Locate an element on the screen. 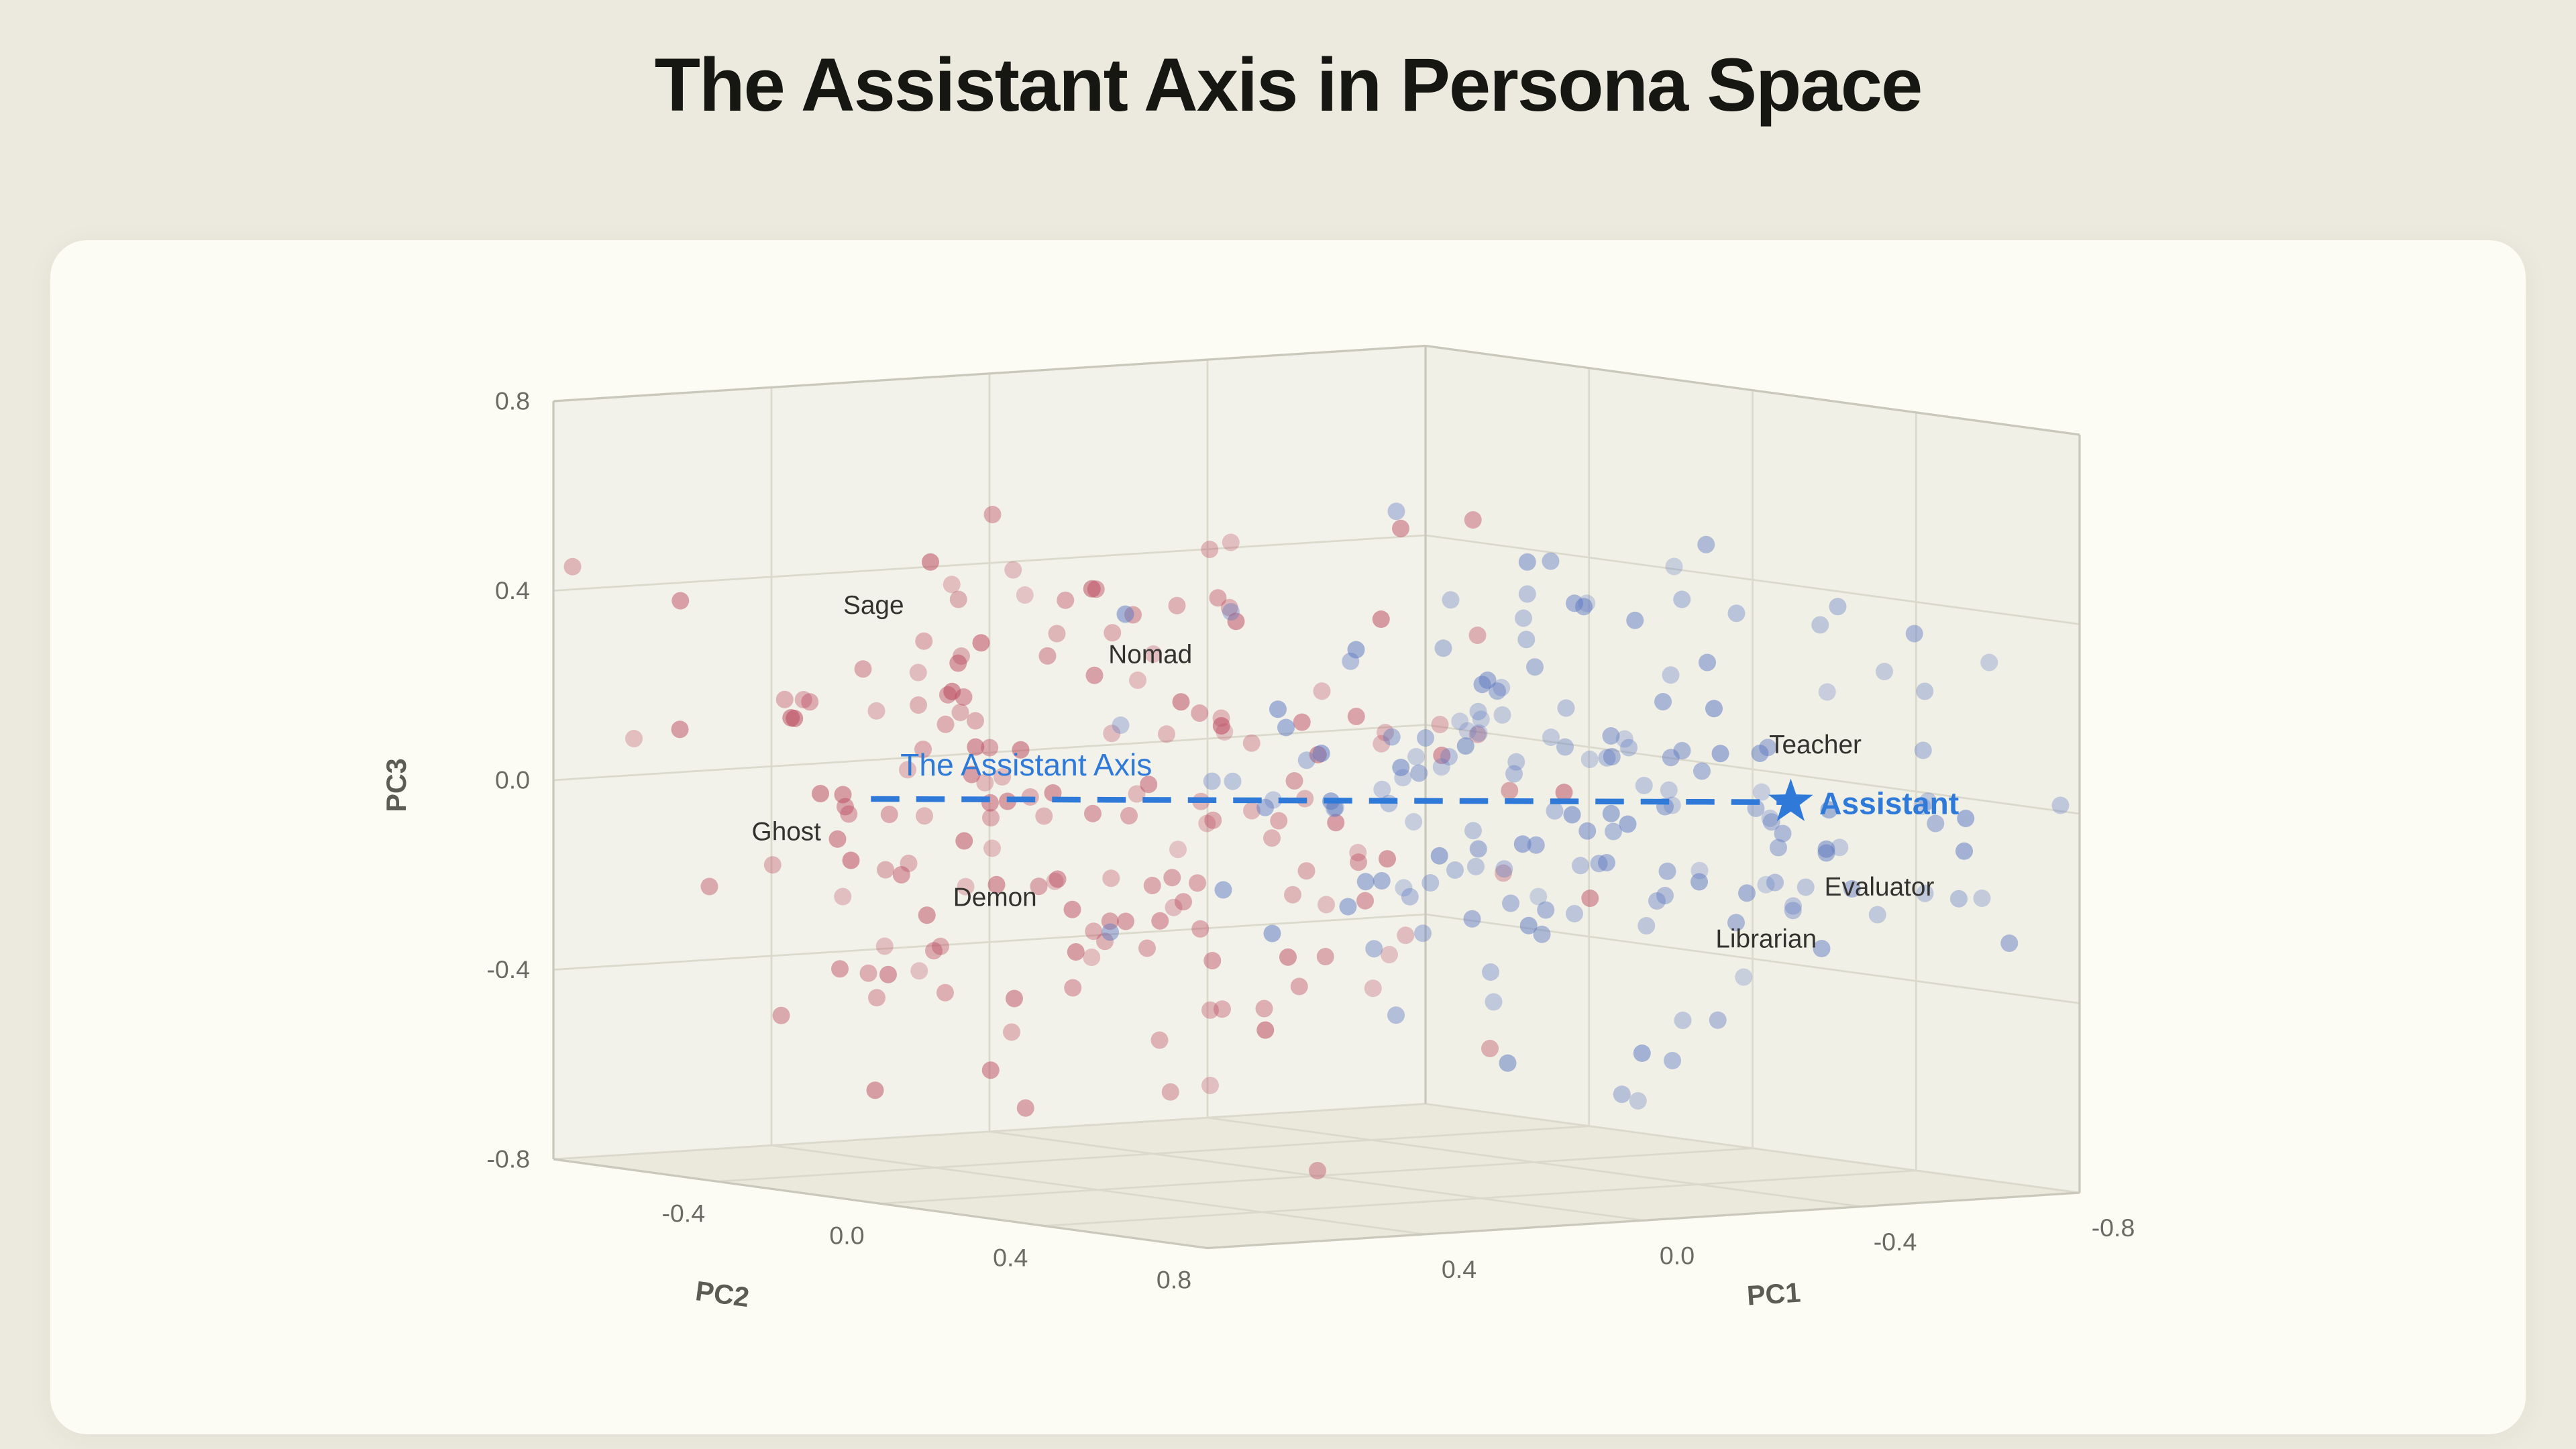  pc1-tick-label: -0.4 is located at coordinates (1895, 1242).